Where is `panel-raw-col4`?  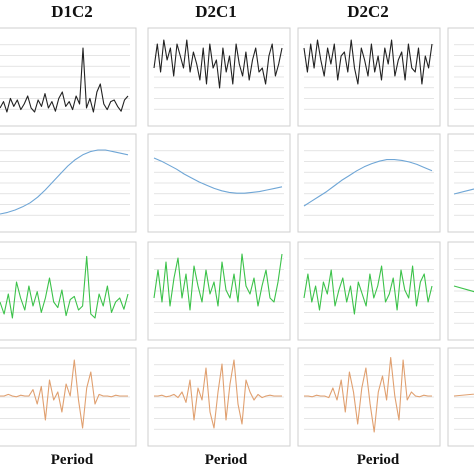 panel-raw-col4 is located at coordinates (460, 77).